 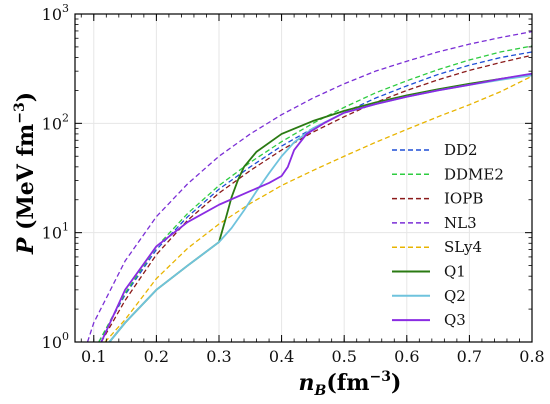 I want to click on x-tick-label: 0.1, so click(x=93, y=356).